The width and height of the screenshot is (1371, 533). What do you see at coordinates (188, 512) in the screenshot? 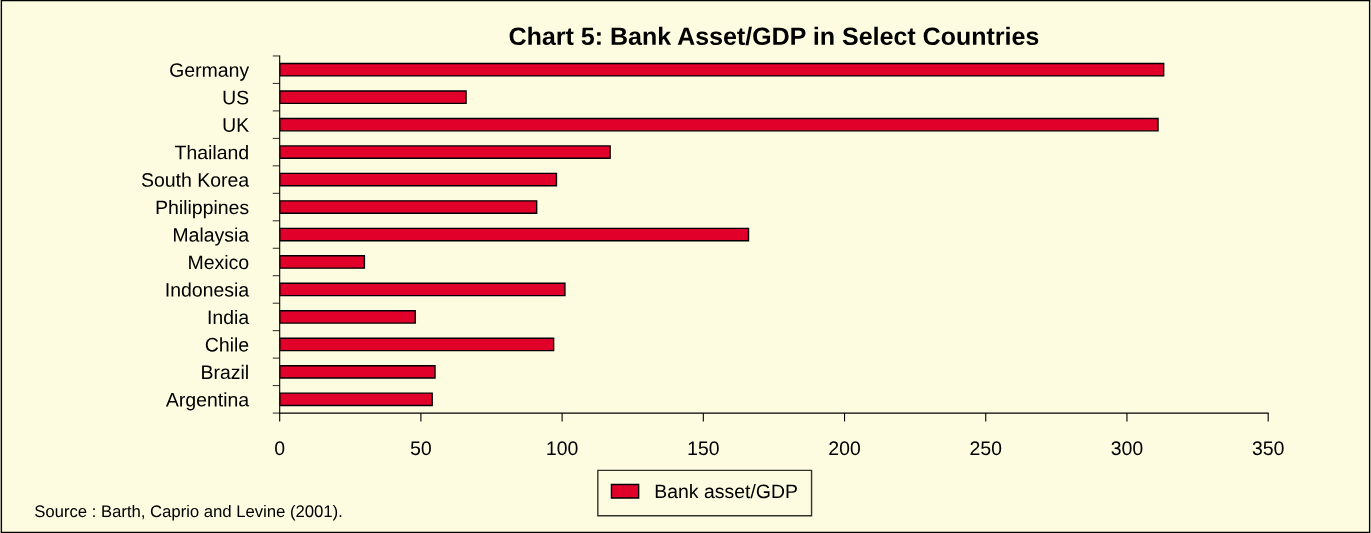
I see `source-note: Source : Barth, Caprio and Levine (2001).` at bounding box center [188, 512].